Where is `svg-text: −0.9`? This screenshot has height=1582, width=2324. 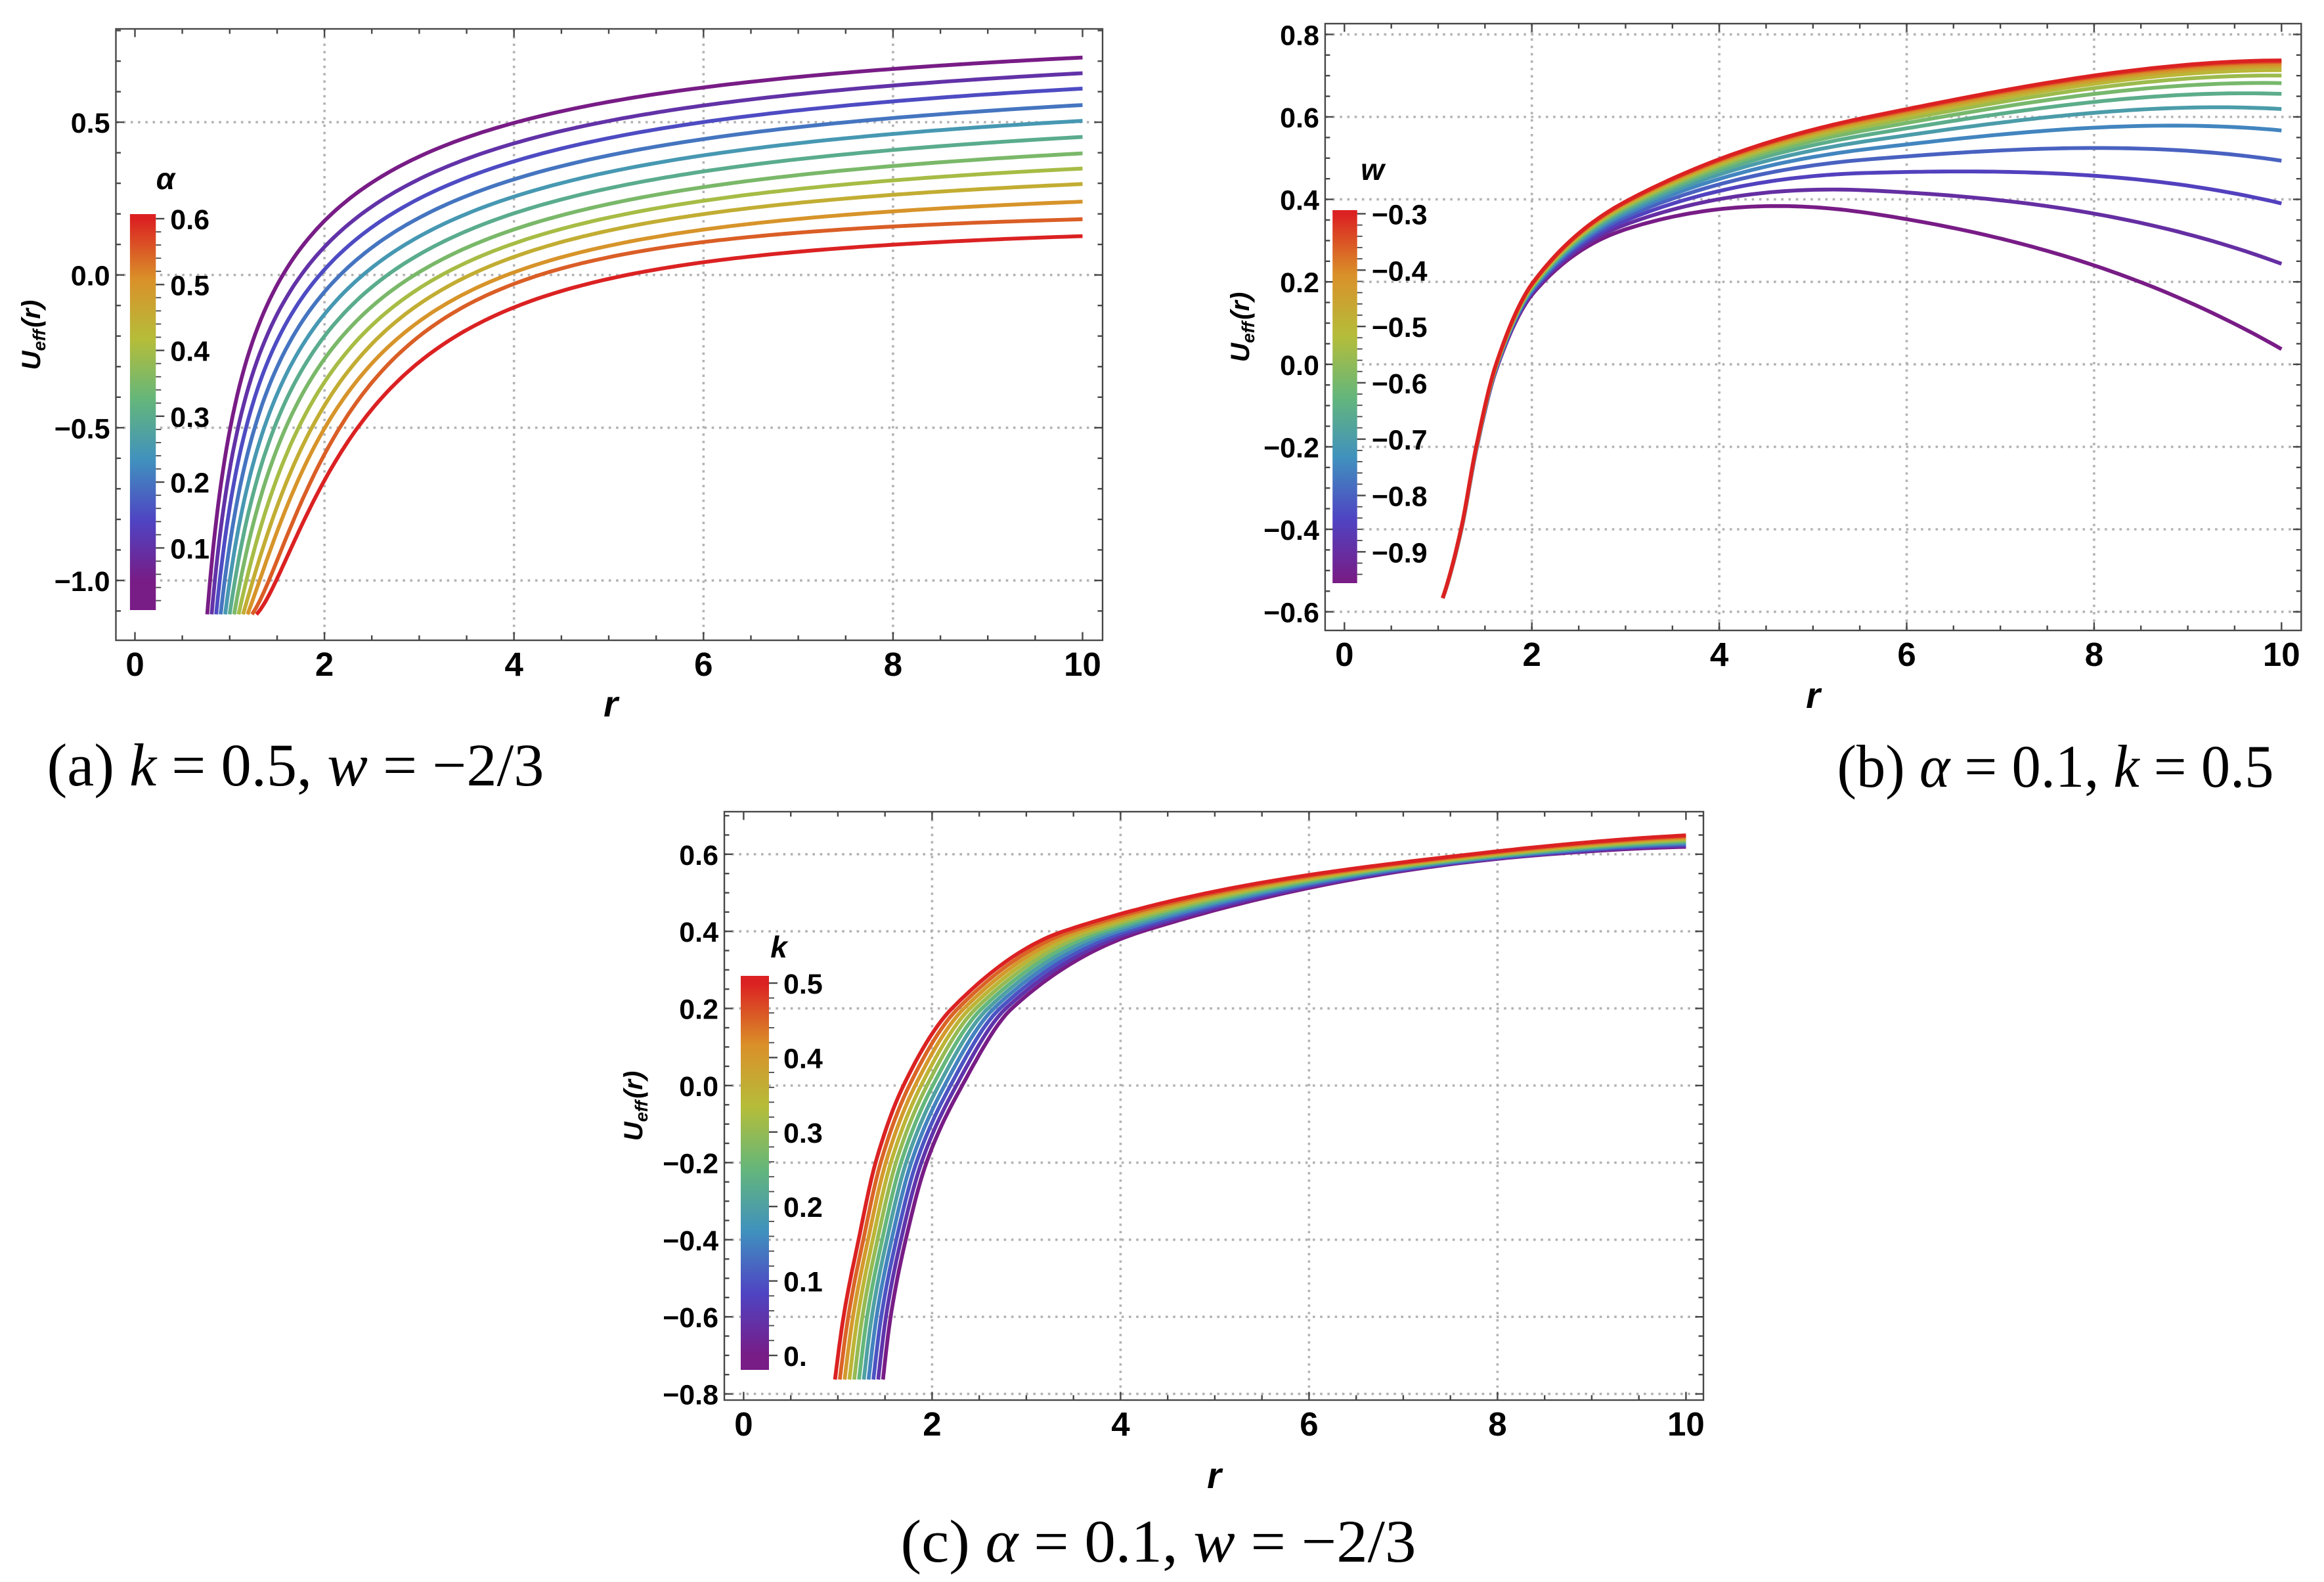 svg-text: −0.9 is located at coordinates (1400, 553).